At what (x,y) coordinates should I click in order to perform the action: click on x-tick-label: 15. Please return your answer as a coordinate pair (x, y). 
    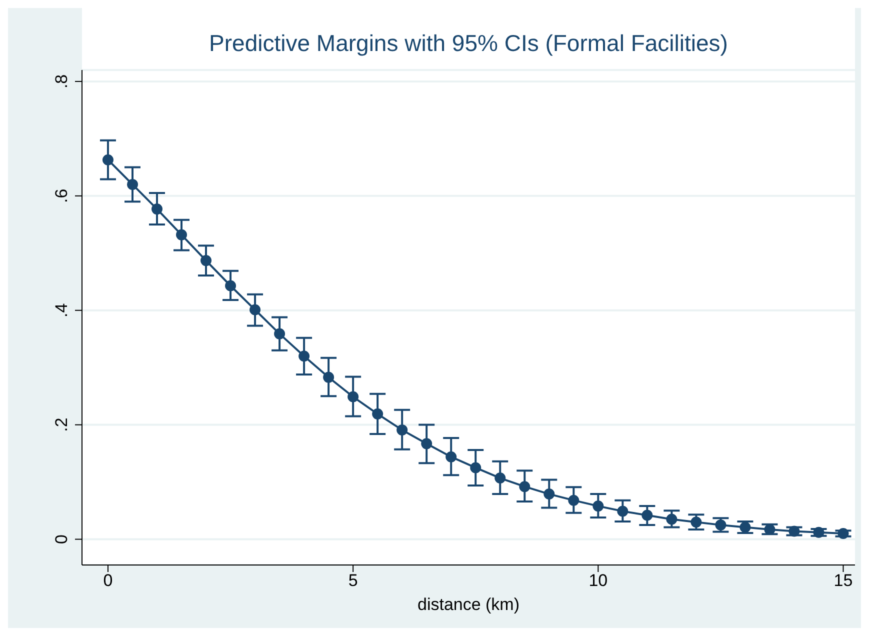
    Looking at the image, I should click on (843, 580).